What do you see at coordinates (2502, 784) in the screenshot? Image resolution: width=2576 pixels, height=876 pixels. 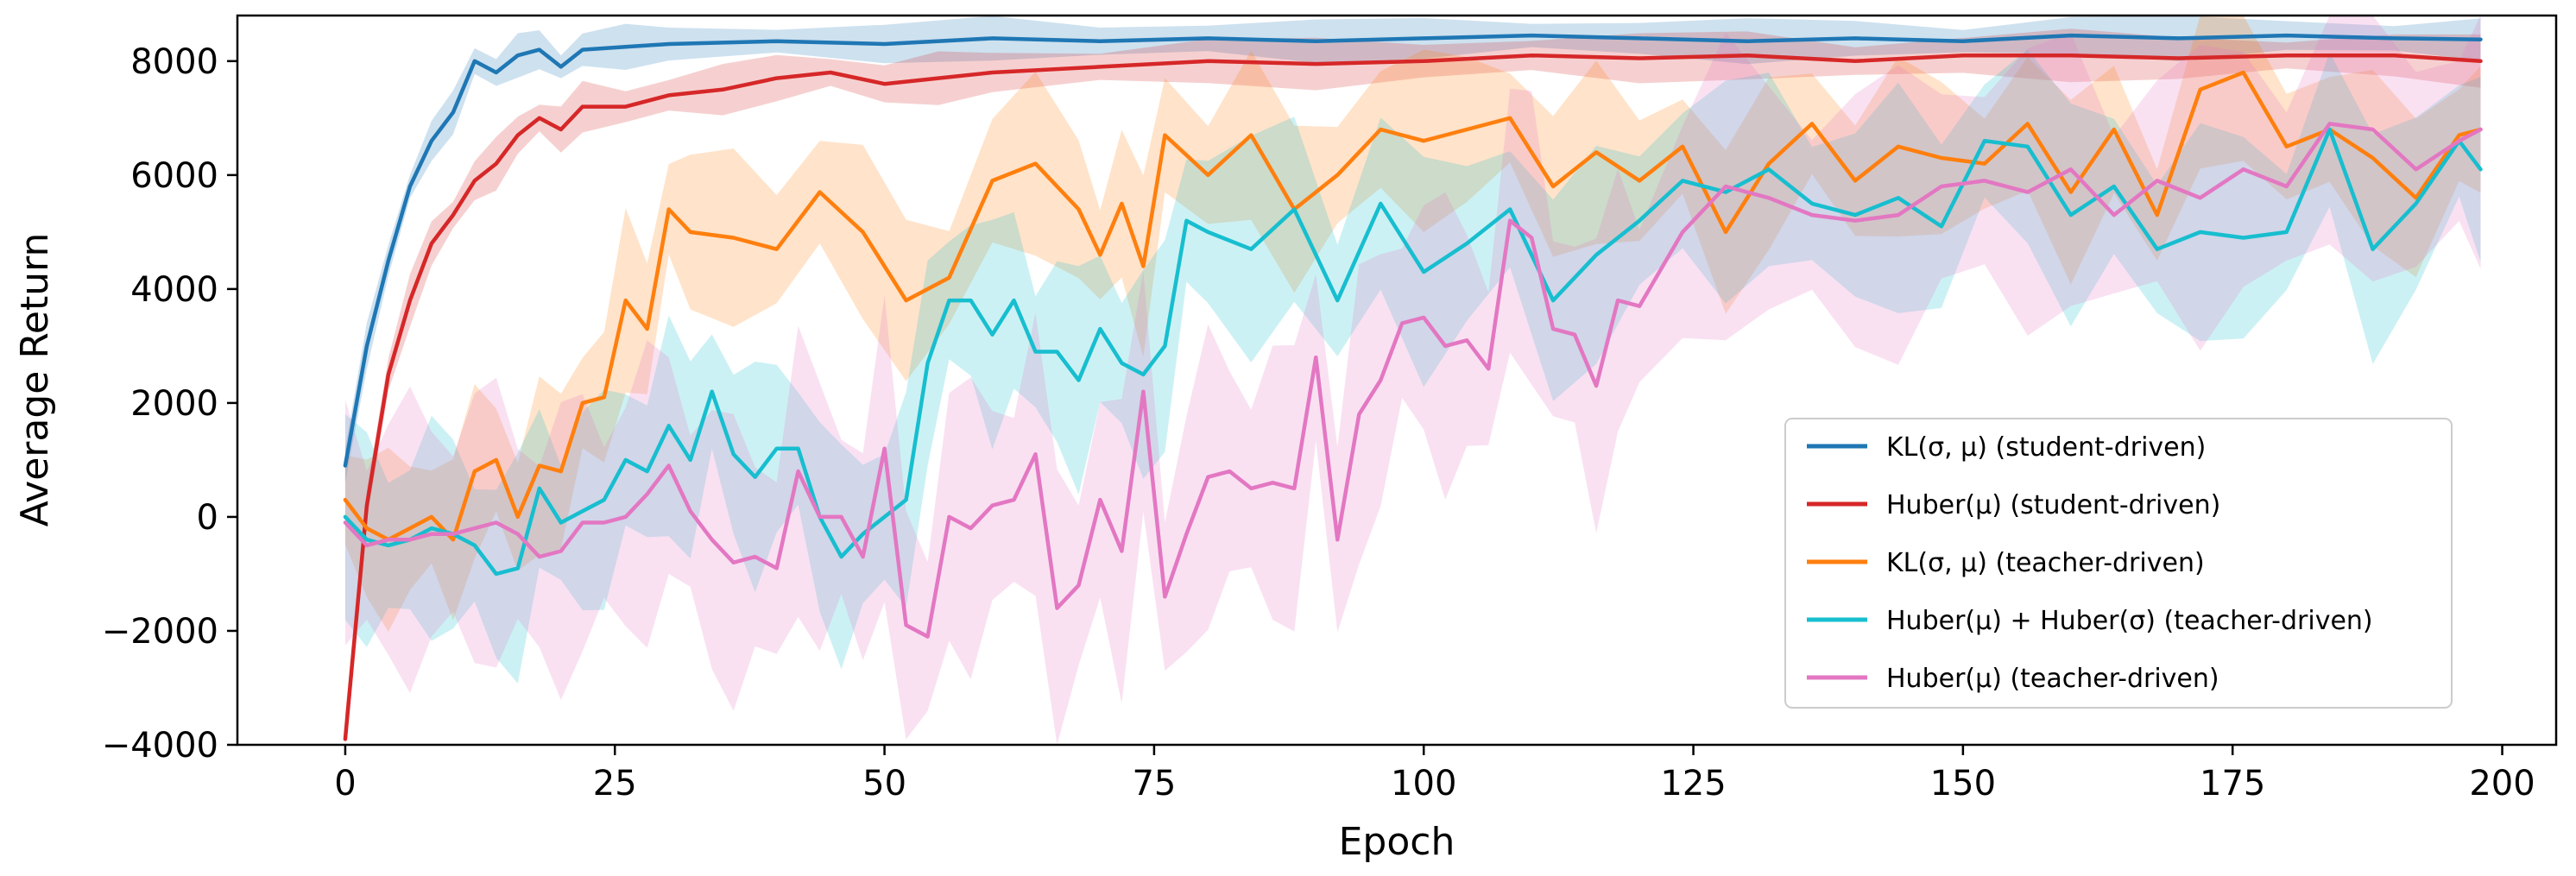 I see `x-tick-label: 200` at bounding box center [2502, 784].